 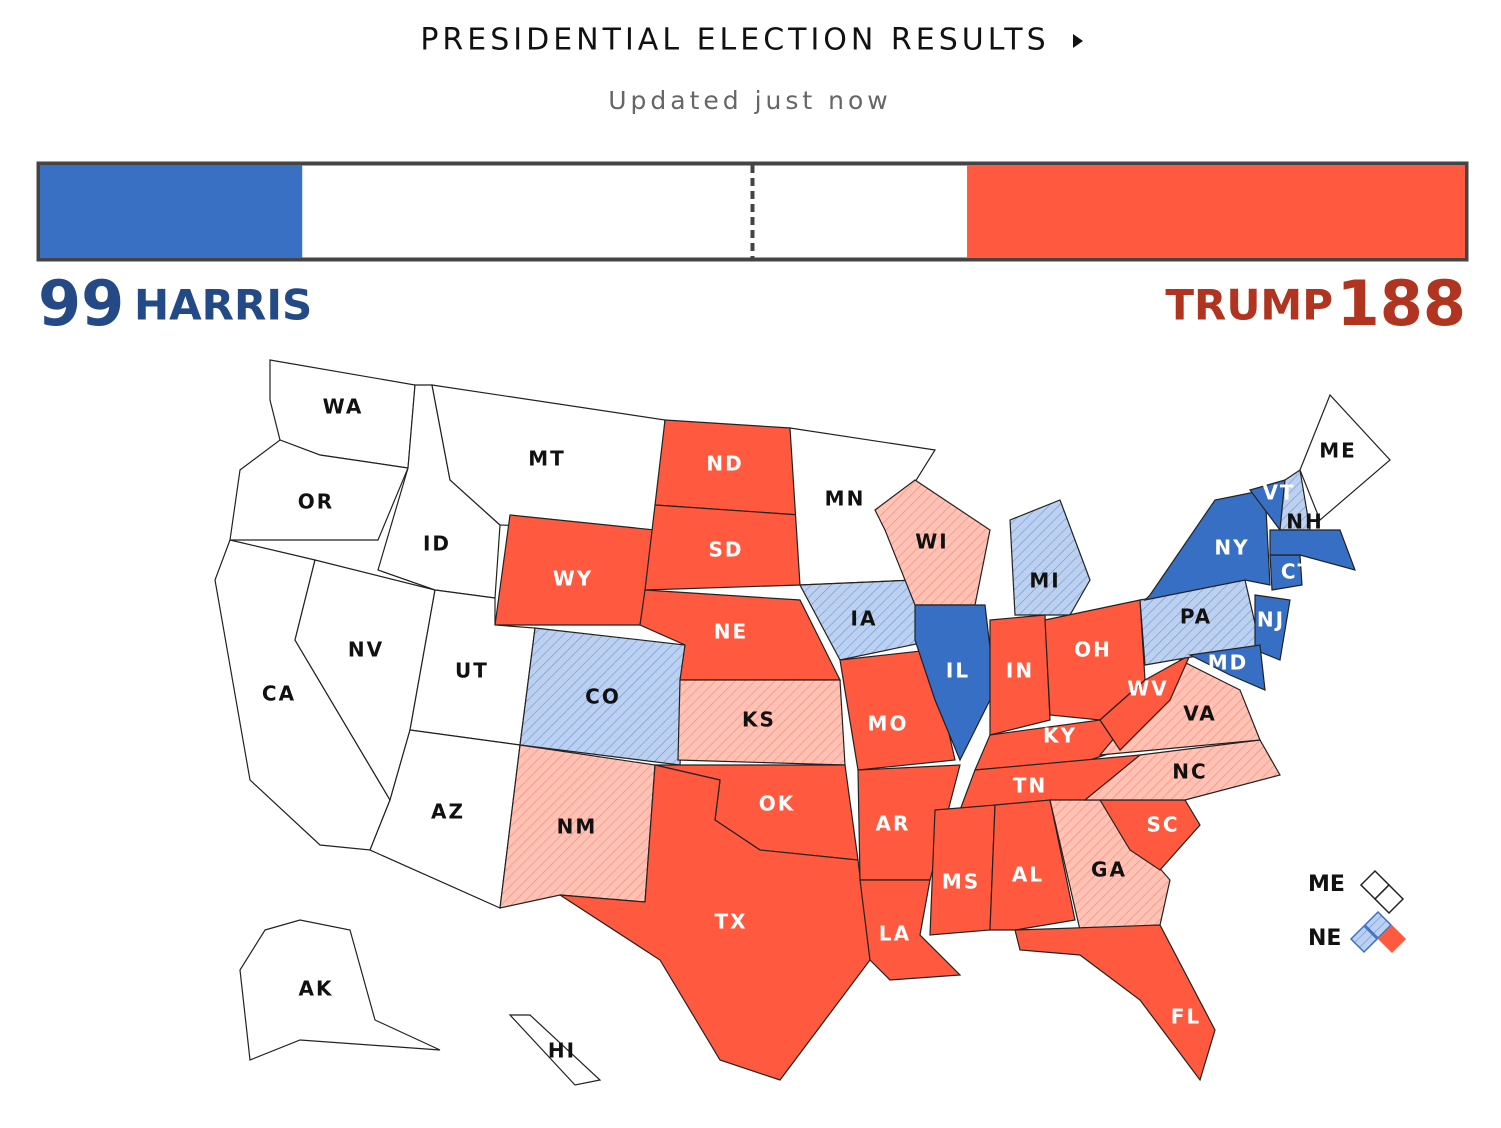 What do you see at coordinates (961, 882) in the screenshot?
I see `state-label: MS` at bounding box center [961, 882].